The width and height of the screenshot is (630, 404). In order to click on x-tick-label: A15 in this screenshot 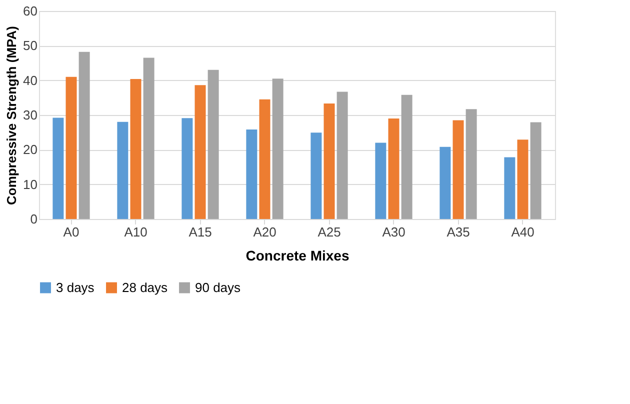, I will do `click(200, 232)`.